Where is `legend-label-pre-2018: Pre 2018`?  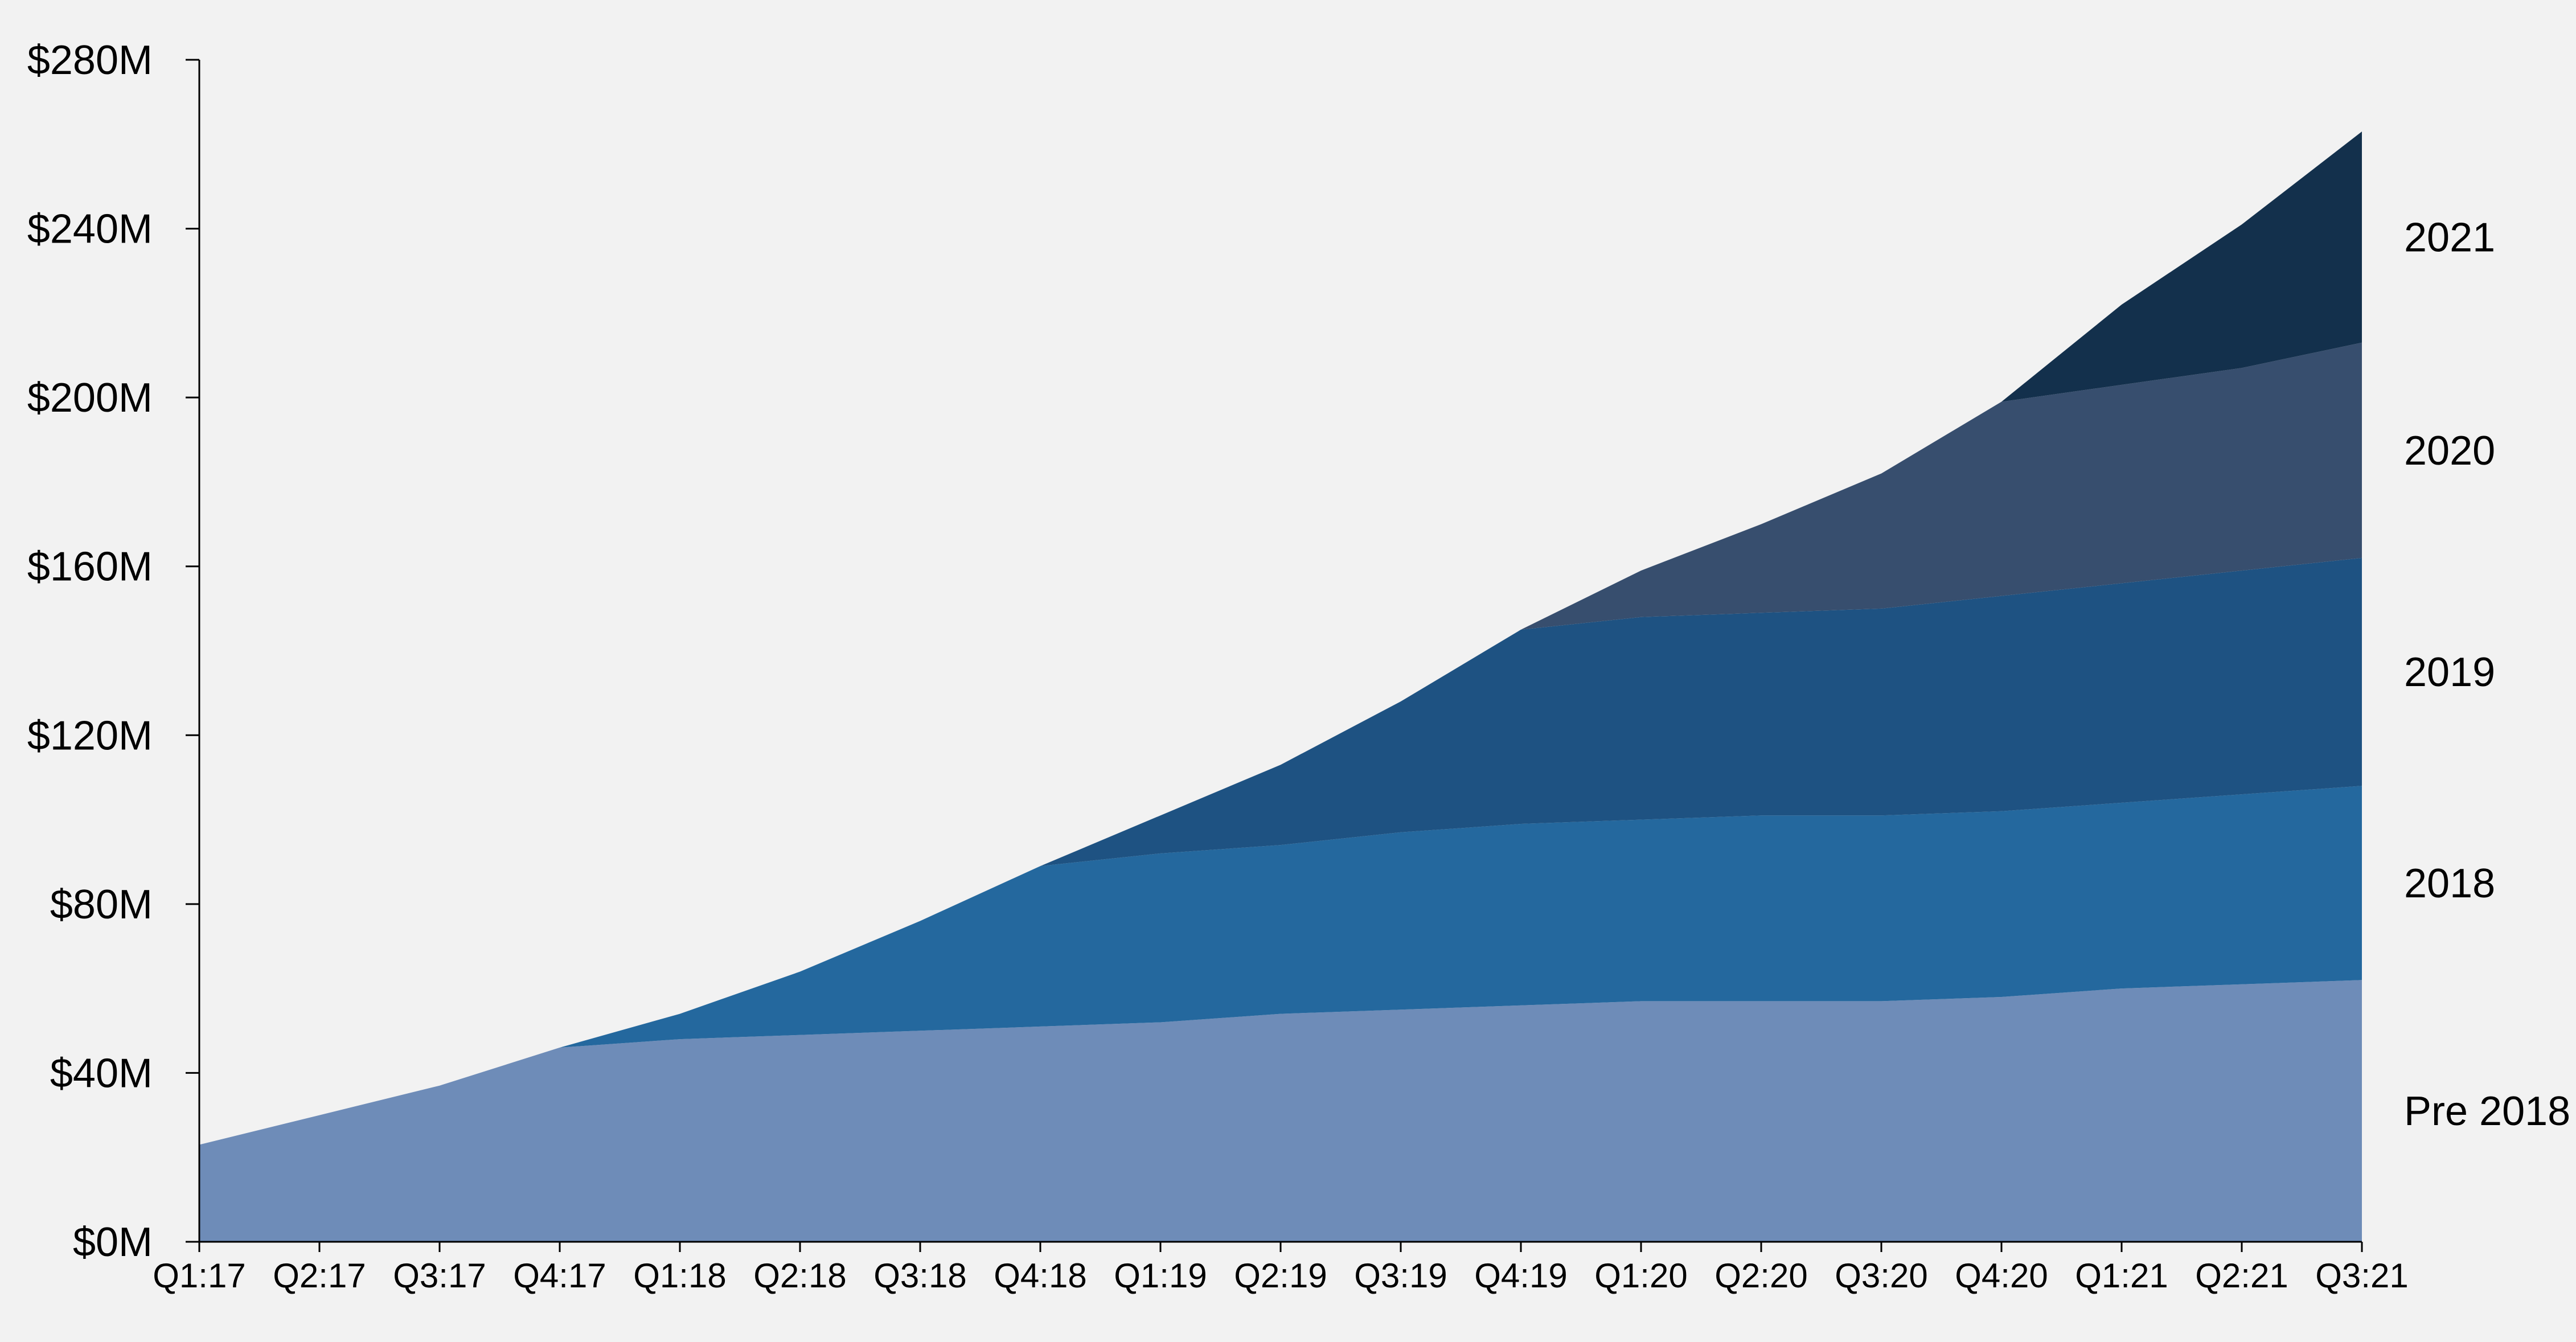
legend-label-pre-2018: Pre 2018 is located at coordinates (2487, 1111).